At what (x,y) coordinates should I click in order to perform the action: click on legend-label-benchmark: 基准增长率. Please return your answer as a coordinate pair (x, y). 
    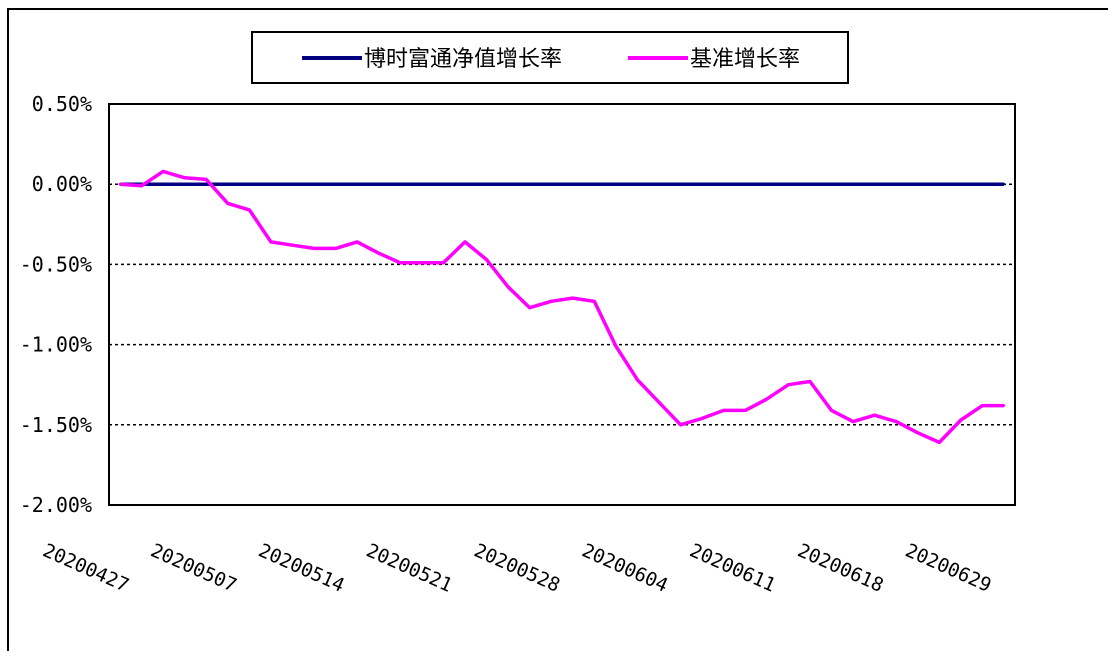
    Looking at the image, I should click on (745, 59).